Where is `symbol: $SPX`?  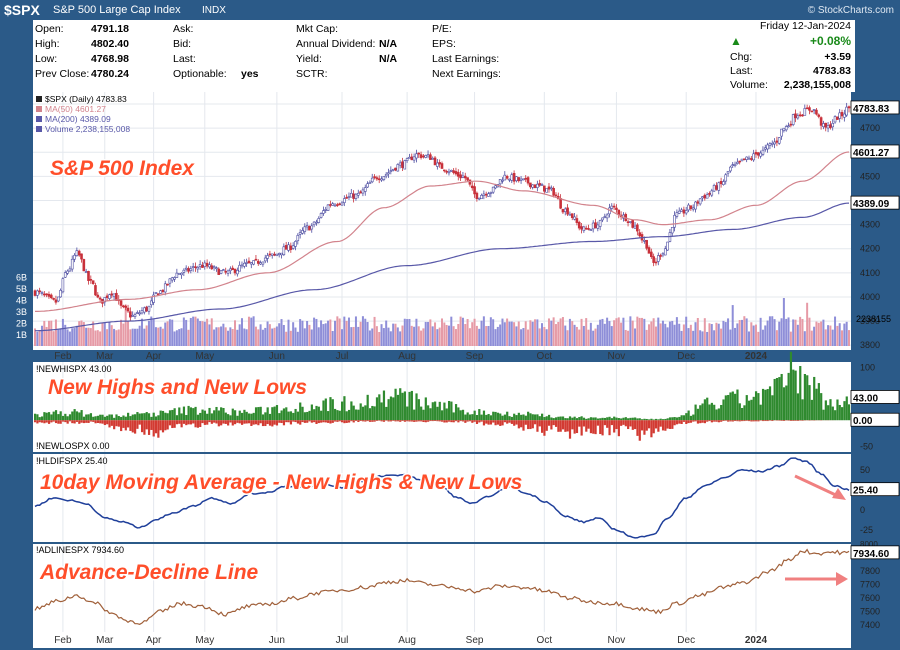
symbol: $SPX is located at coordinates (22, 10).